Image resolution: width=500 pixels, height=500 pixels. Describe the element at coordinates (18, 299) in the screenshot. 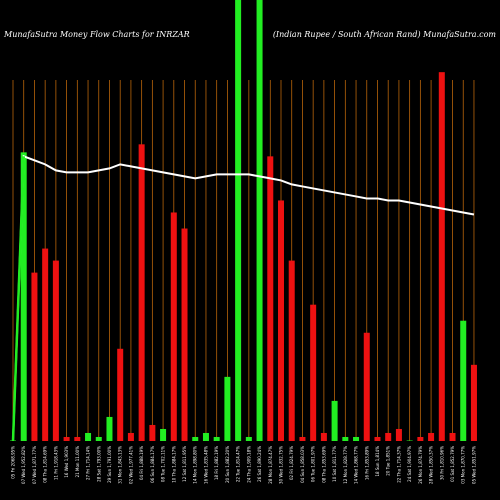

I see `money-flow-line-start` at that location.